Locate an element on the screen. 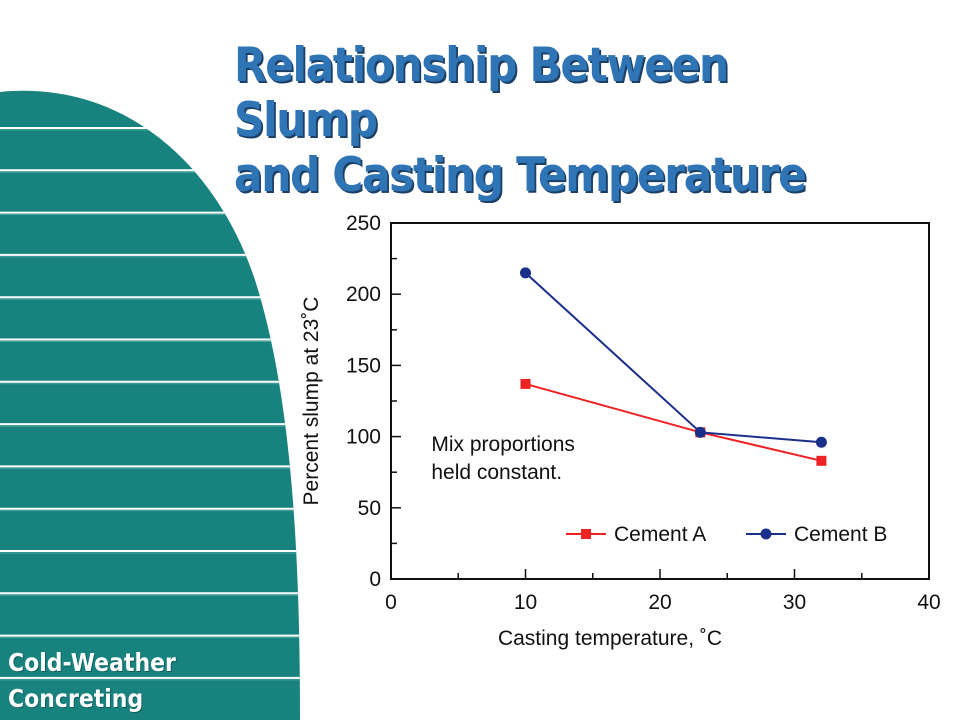 Image resolution: width=960 pixels, height=720 pixels. x-tick-label: 30 is located at coordinates (794, 602).